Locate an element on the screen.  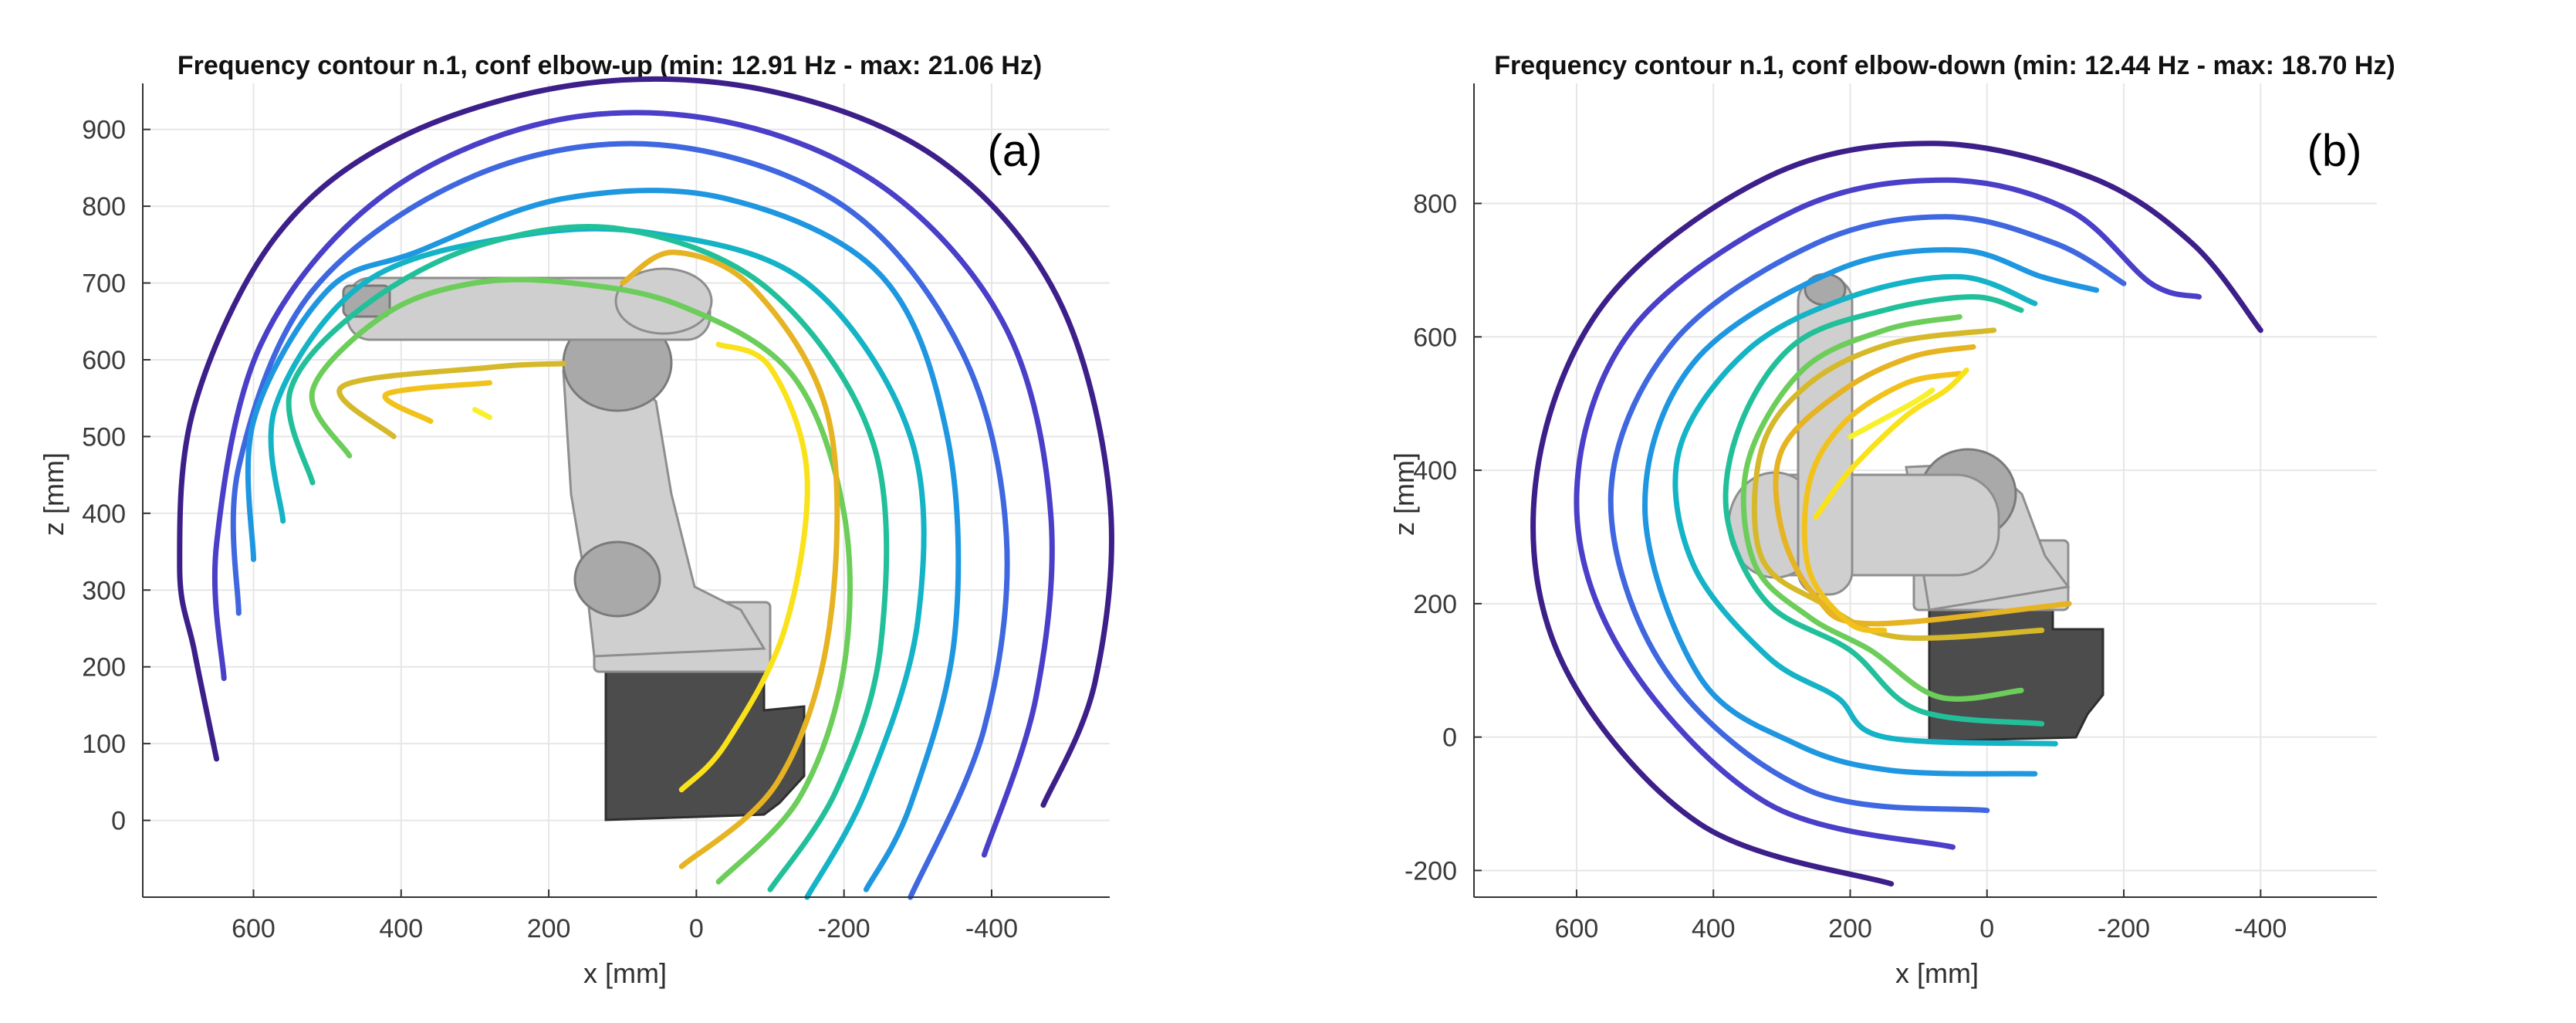
y-ticks-a: 0 100 200 300 400 500 600 700 800 900 is located at coordinates (116, 476).